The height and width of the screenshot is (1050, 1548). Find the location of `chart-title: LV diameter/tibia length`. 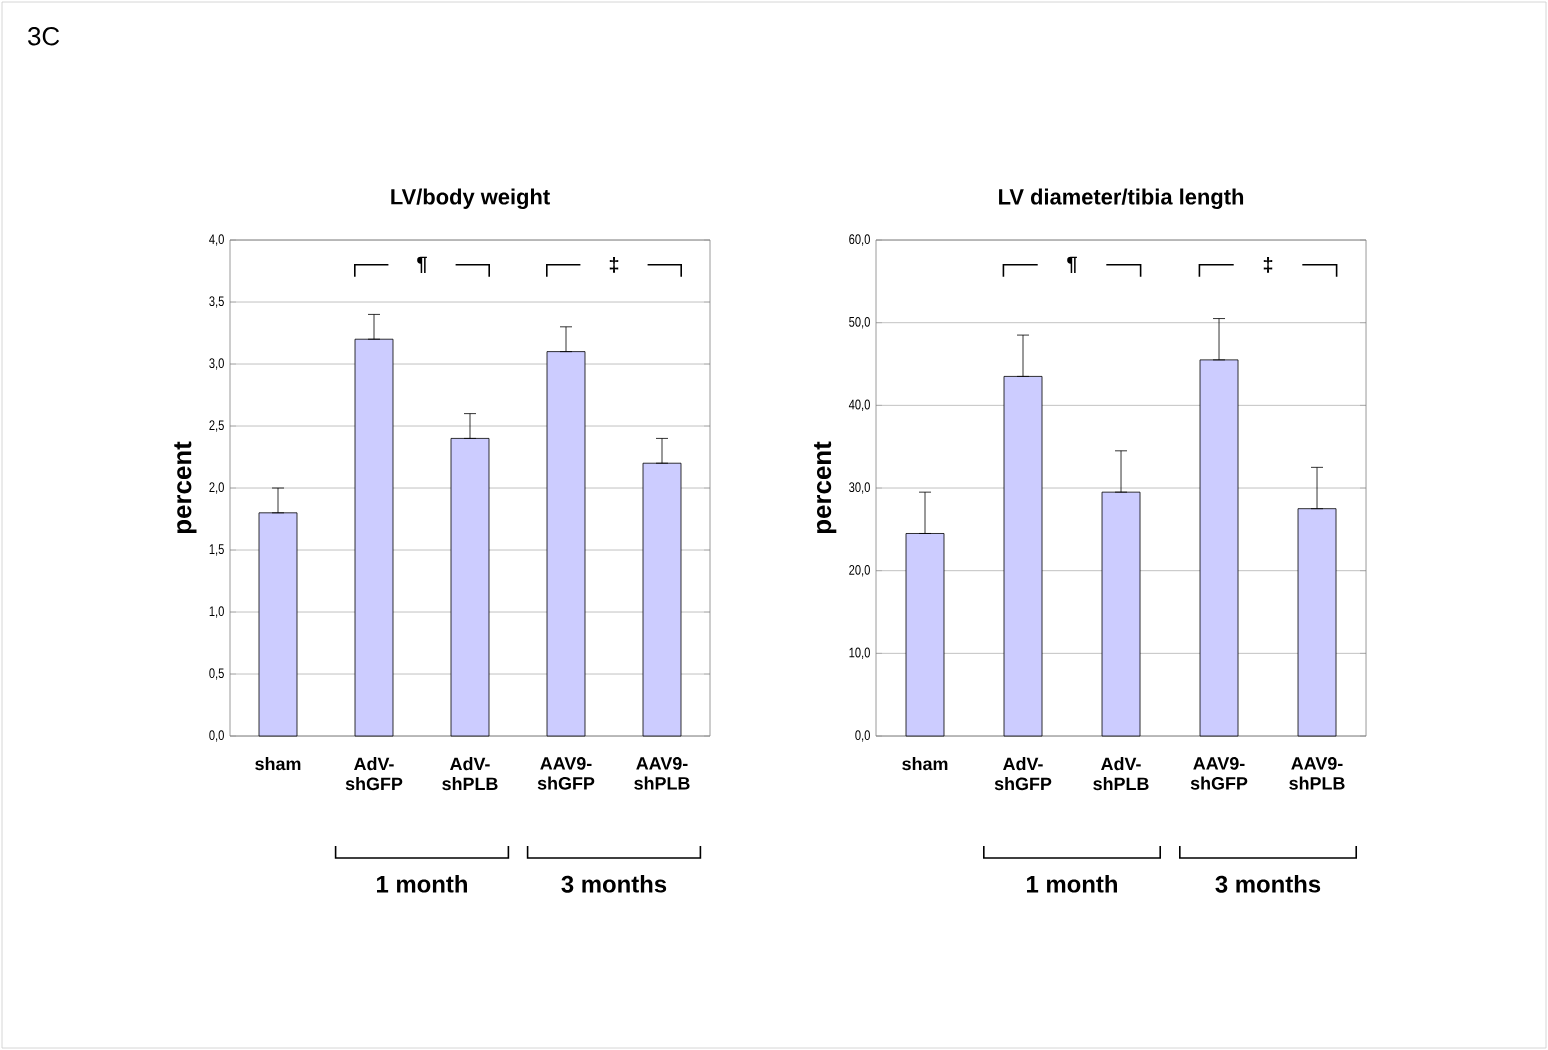

chart-title: LV diameter/tibia length is located at coordinates (1121, 199).